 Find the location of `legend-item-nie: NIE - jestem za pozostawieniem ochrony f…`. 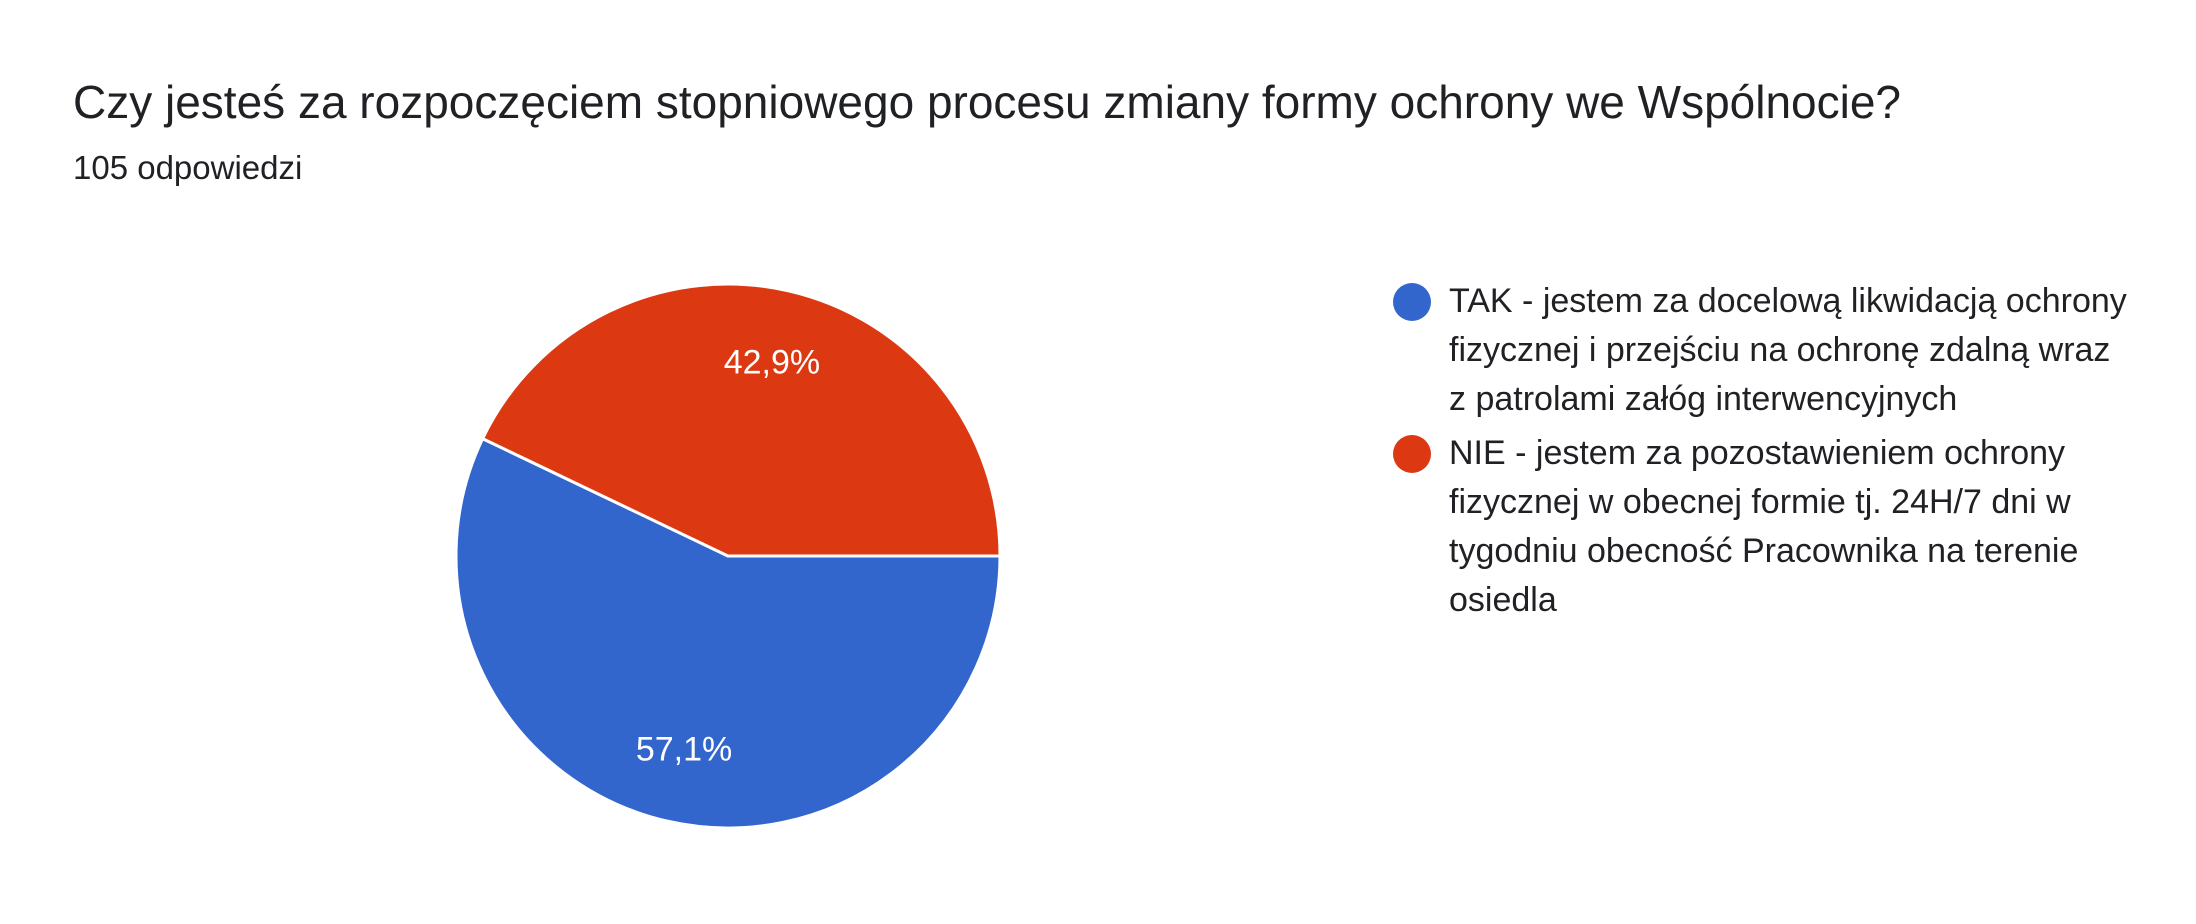

legend-item-nie: NIE - jestem za pozostawieniem ochrony f… is located at coordinates (1763, 527).